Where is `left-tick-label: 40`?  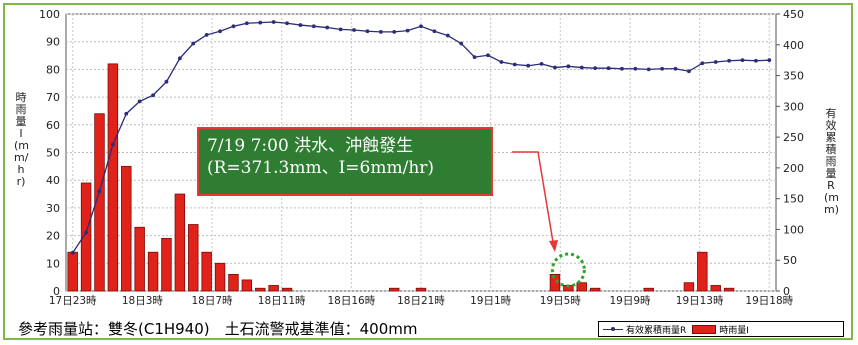
left-tick-label: 40 is located at coordinates (53, 180).